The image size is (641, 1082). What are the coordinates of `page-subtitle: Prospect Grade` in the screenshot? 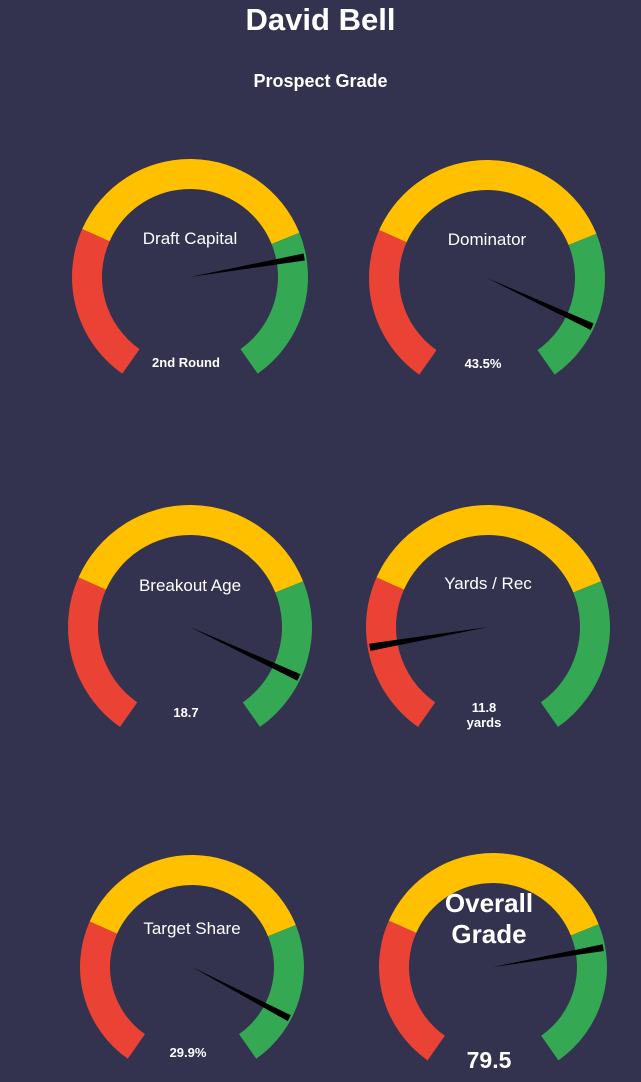 It's located at (320, 81).